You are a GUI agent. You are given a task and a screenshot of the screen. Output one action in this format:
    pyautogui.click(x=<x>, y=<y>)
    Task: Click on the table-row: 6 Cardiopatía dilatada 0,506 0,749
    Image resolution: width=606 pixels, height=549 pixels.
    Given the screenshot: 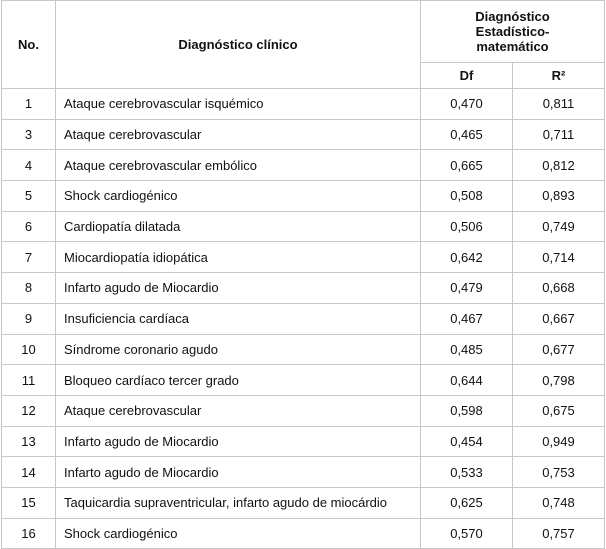 What is the action you would take?
    pyautogui.click(x=303, y=226)
    